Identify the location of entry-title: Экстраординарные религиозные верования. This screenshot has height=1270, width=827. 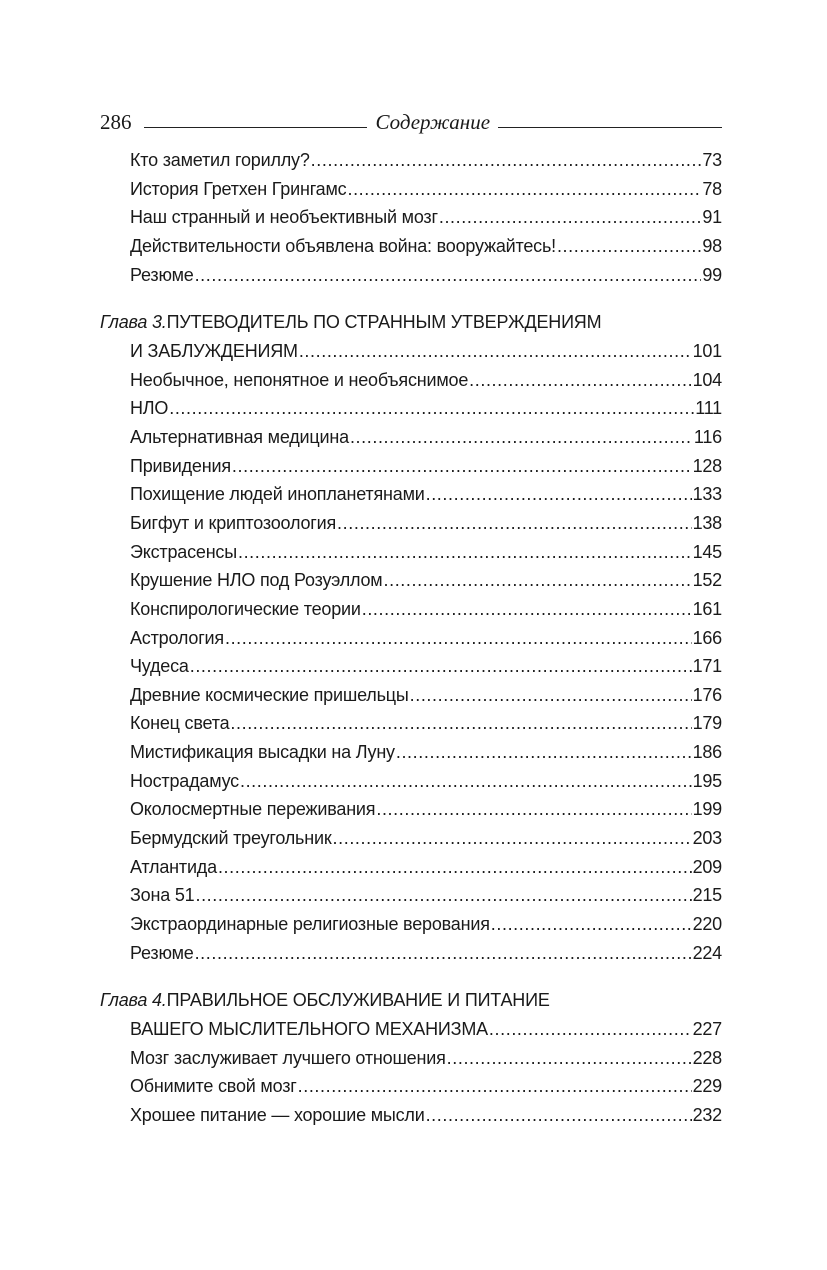
(310, 924).